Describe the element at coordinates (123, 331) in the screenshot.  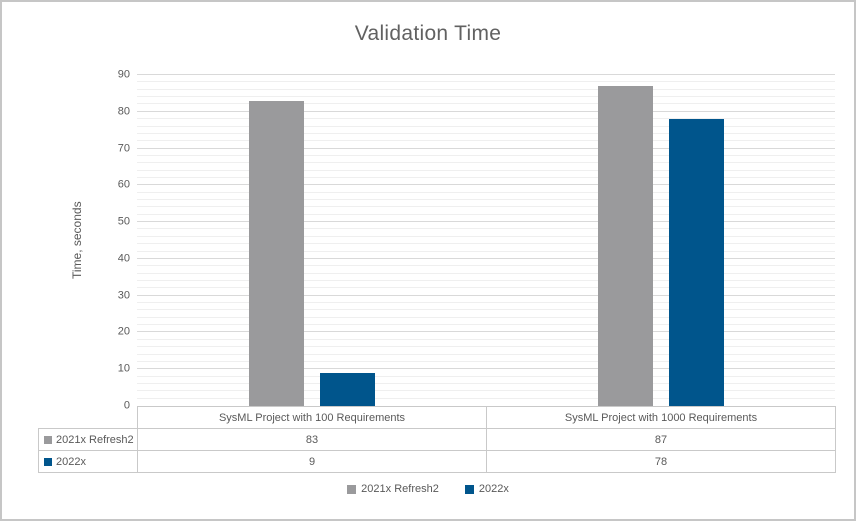
I see `y-tick-label: 20` at that location.